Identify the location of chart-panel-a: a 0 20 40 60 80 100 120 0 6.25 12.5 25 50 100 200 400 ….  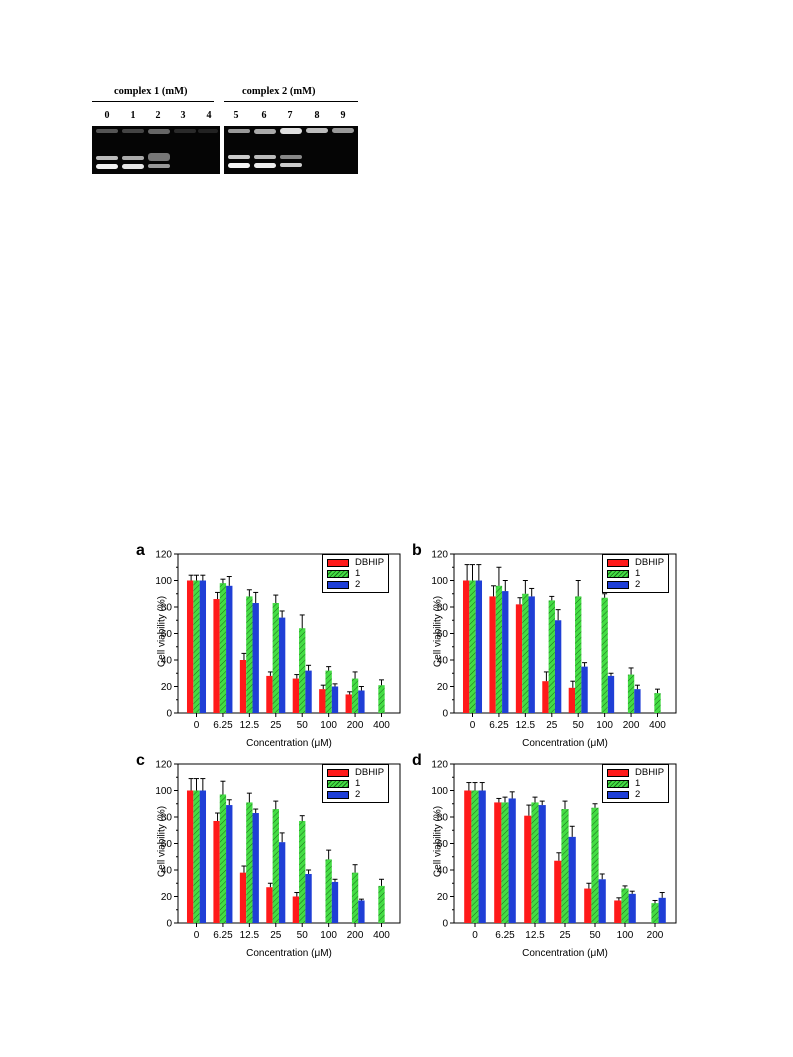
(331, 656).